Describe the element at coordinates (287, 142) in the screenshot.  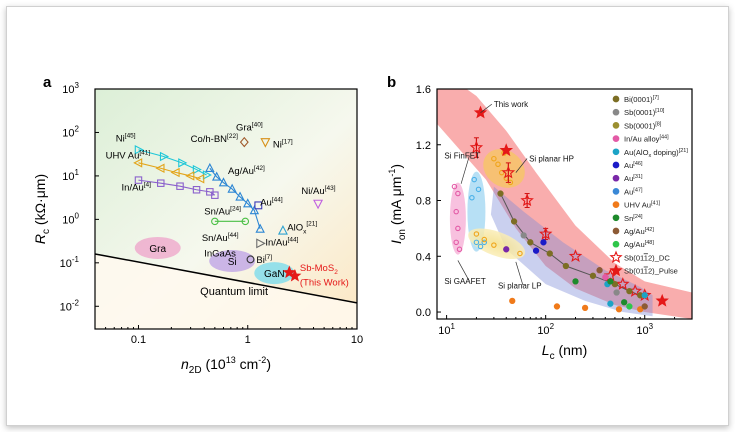
I see `annotation-ref: [17]` at that location.